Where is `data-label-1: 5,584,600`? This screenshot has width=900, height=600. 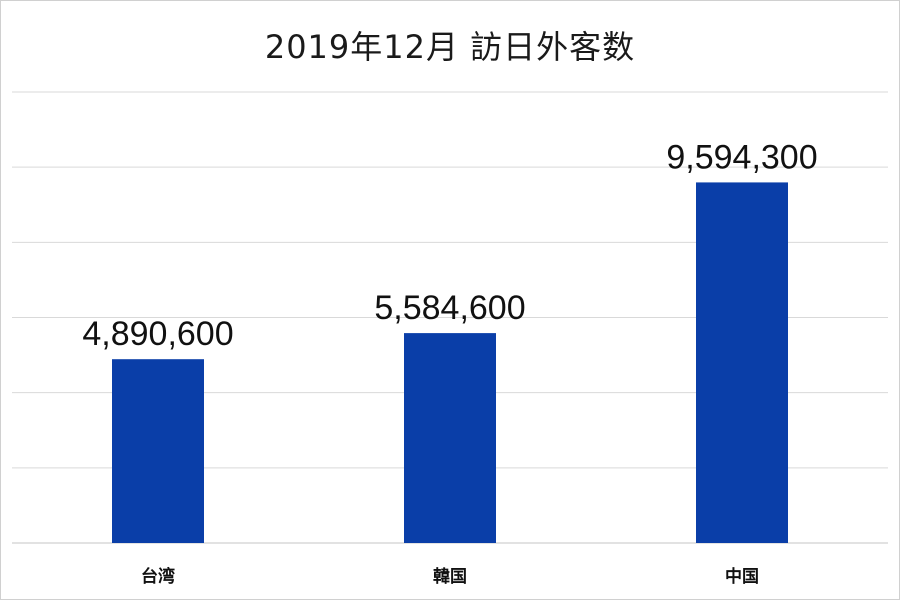
data-label-1: 5,584,600 is located at coordinates (449, 308).